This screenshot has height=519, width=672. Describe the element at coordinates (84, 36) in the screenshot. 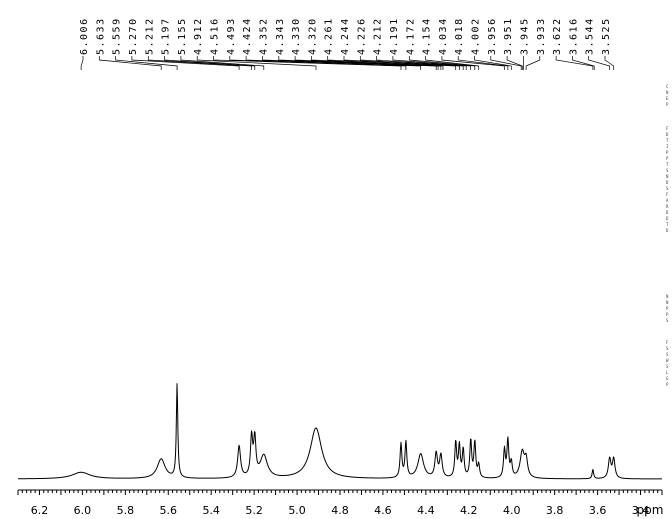

I see `peak-label: 6.006` at that location.